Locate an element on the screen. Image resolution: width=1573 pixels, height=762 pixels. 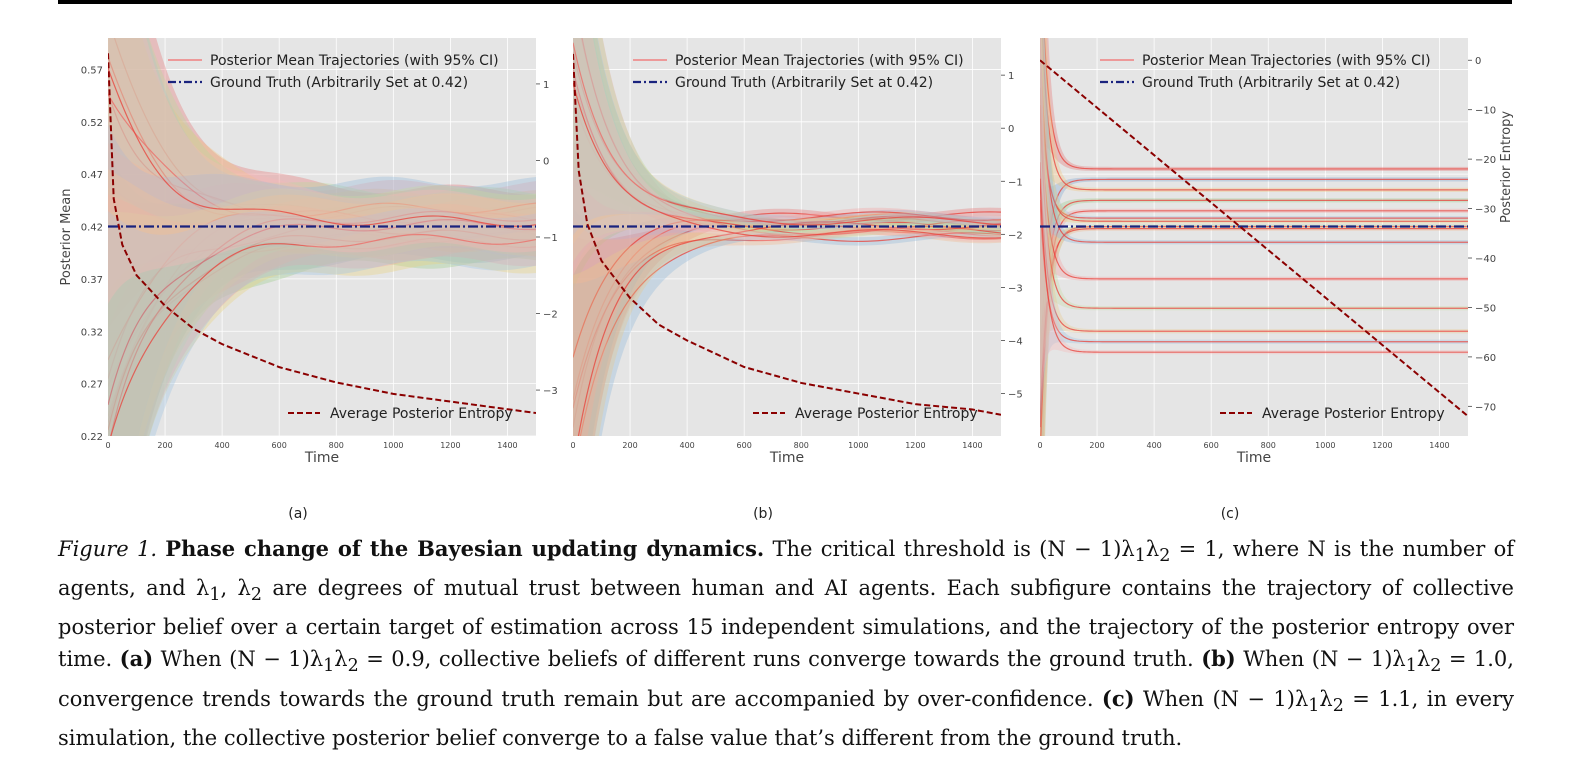
y-axis-right-label: Posterior Entropy is located at coordinates (1506, 167).